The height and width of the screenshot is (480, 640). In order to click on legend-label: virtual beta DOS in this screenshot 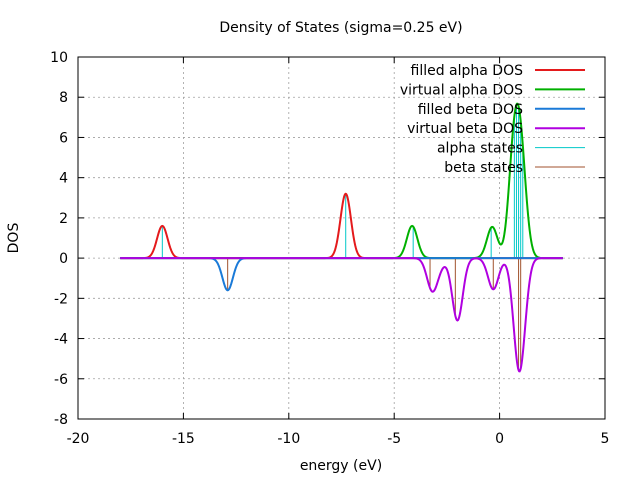, I will do `click(465, 129)`.